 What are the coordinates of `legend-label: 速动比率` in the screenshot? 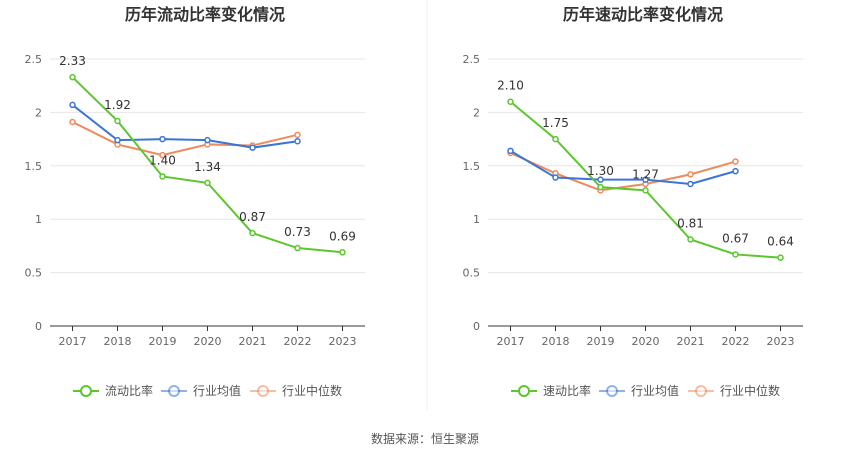 It's located at (567, 390).